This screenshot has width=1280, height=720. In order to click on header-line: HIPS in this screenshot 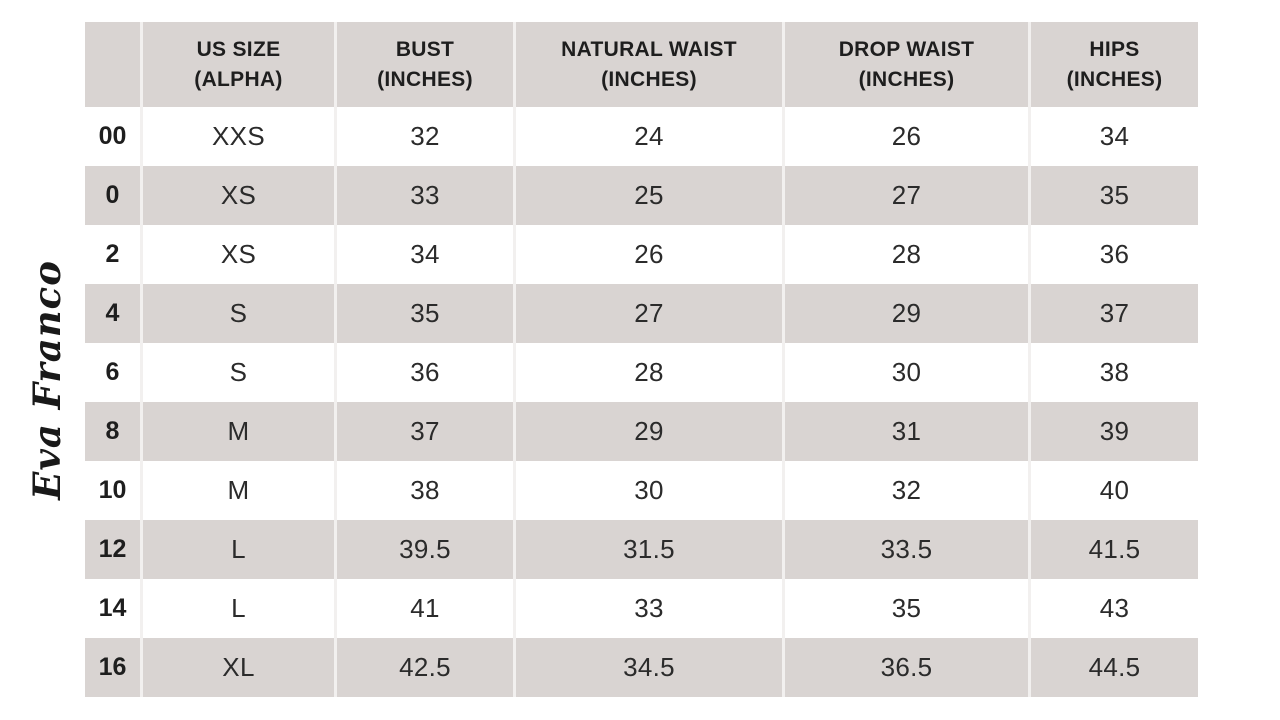, I will do `click(1114, 49)`.